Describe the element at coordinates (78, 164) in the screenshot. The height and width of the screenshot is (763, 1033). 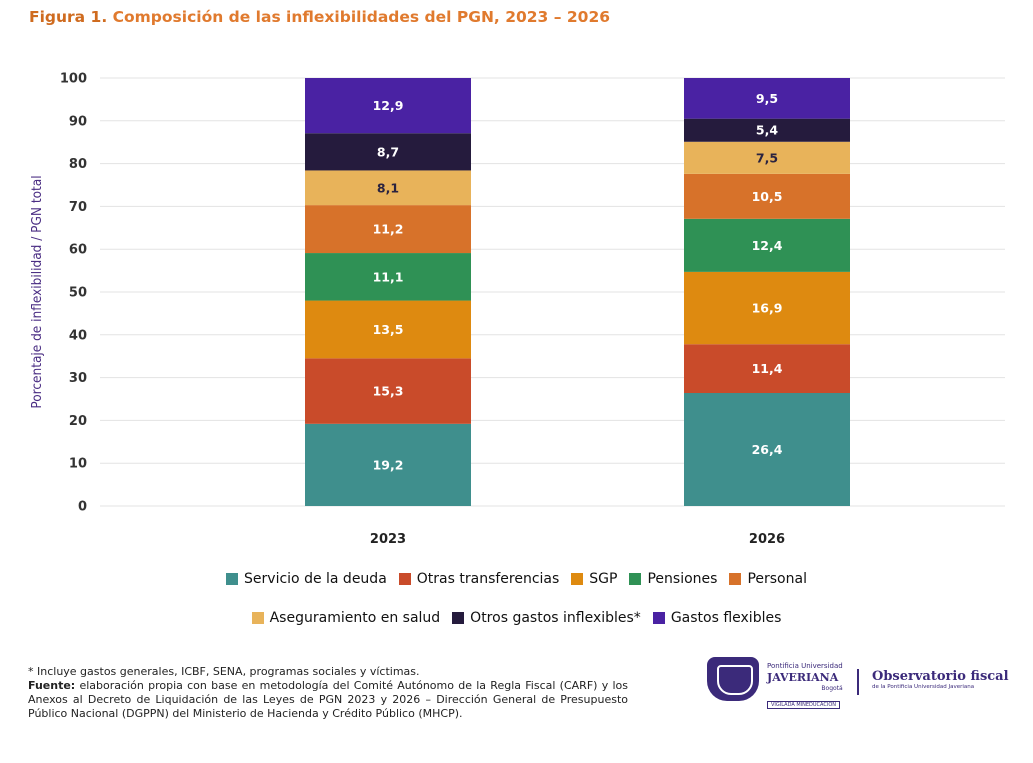
I see `y-tick-label: 80` at that location.